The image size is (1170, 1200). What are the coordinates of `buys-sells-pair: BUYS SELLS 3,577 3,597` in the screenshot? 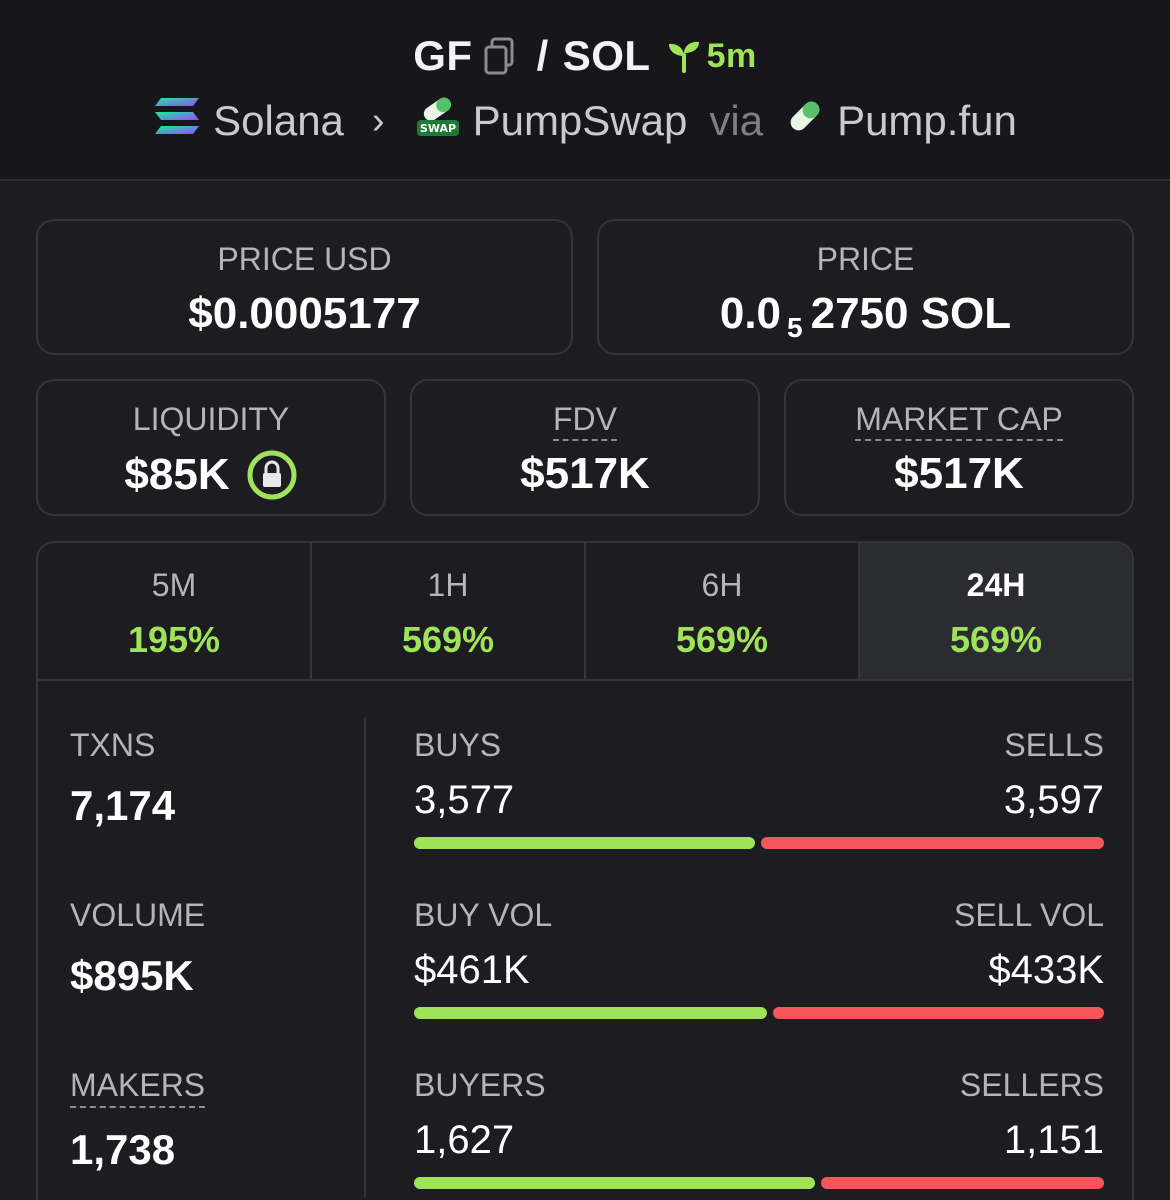 It's located at (759, 788).